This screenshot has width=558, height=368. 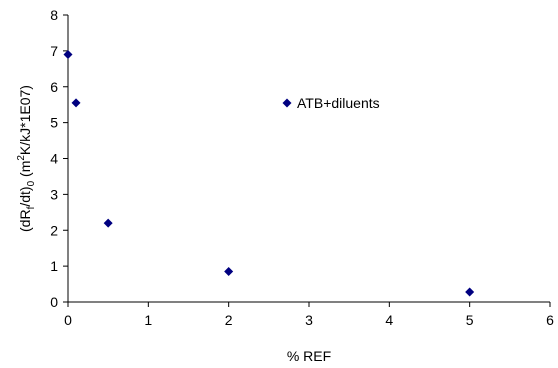 I want to click on y-axis-ticks: 0 1 2 3 4 5 6 7 8, so click(x=59, y=158).